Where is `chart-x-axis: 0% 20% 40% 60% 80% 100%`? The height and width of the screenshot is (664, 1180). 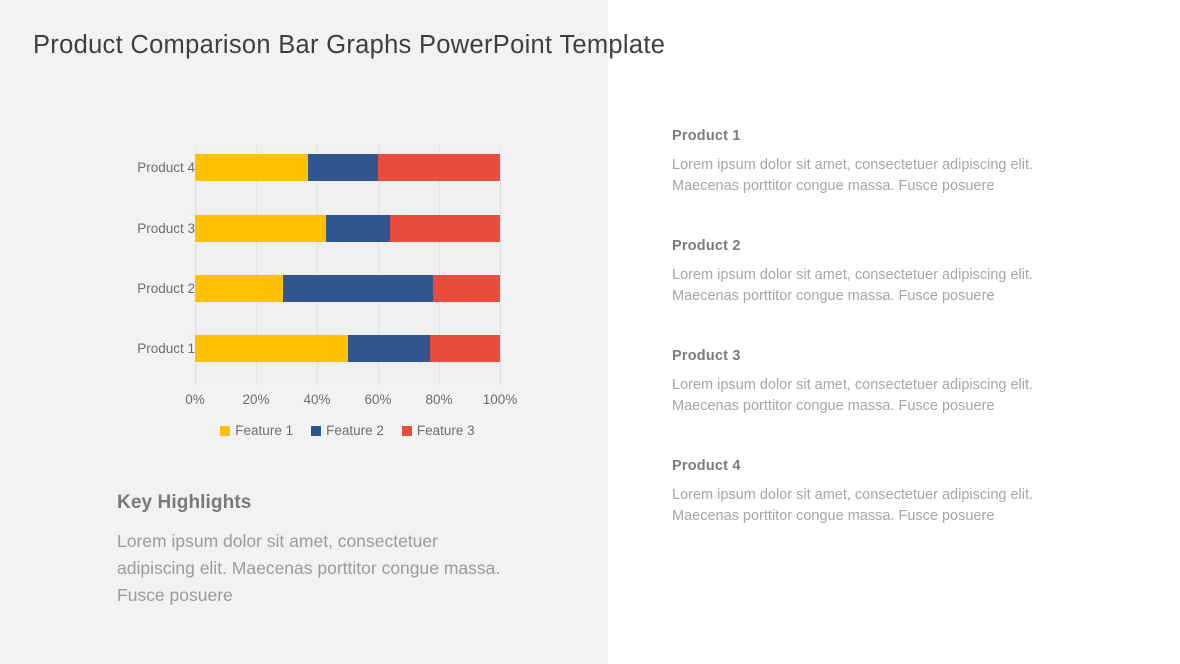 chart-x-axis: 0% 20% 40% 60% 80% 100% is located at coordinates (351, 401).